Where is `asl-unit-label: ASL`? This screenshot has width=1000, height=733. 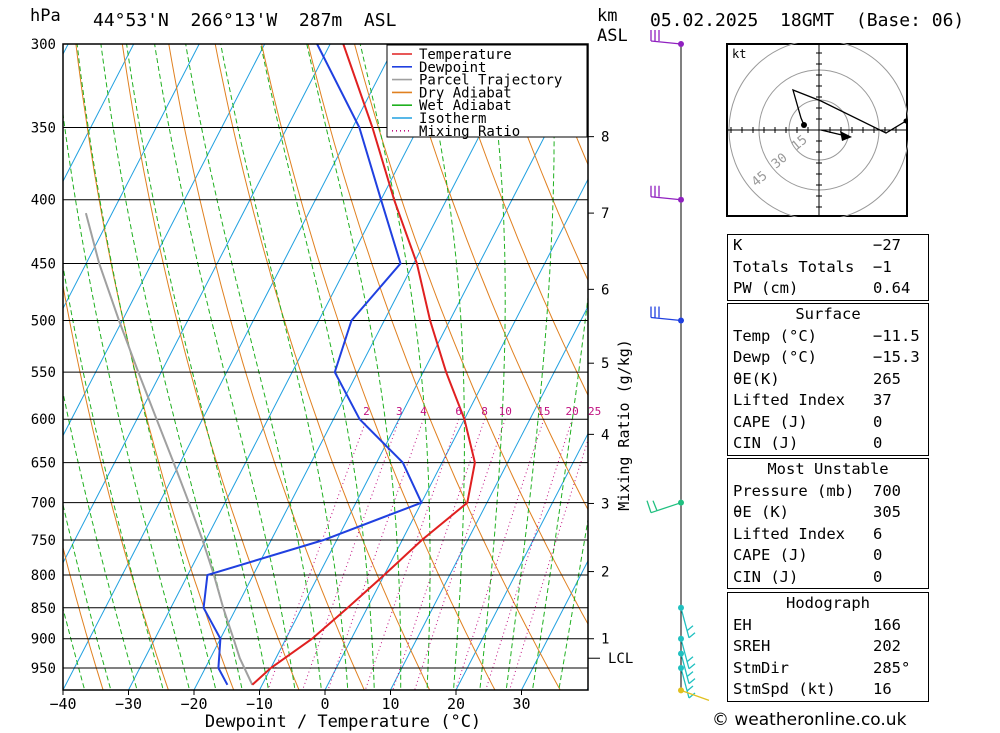 asl-unit-label: ASL is located at coordinates (612, 36).